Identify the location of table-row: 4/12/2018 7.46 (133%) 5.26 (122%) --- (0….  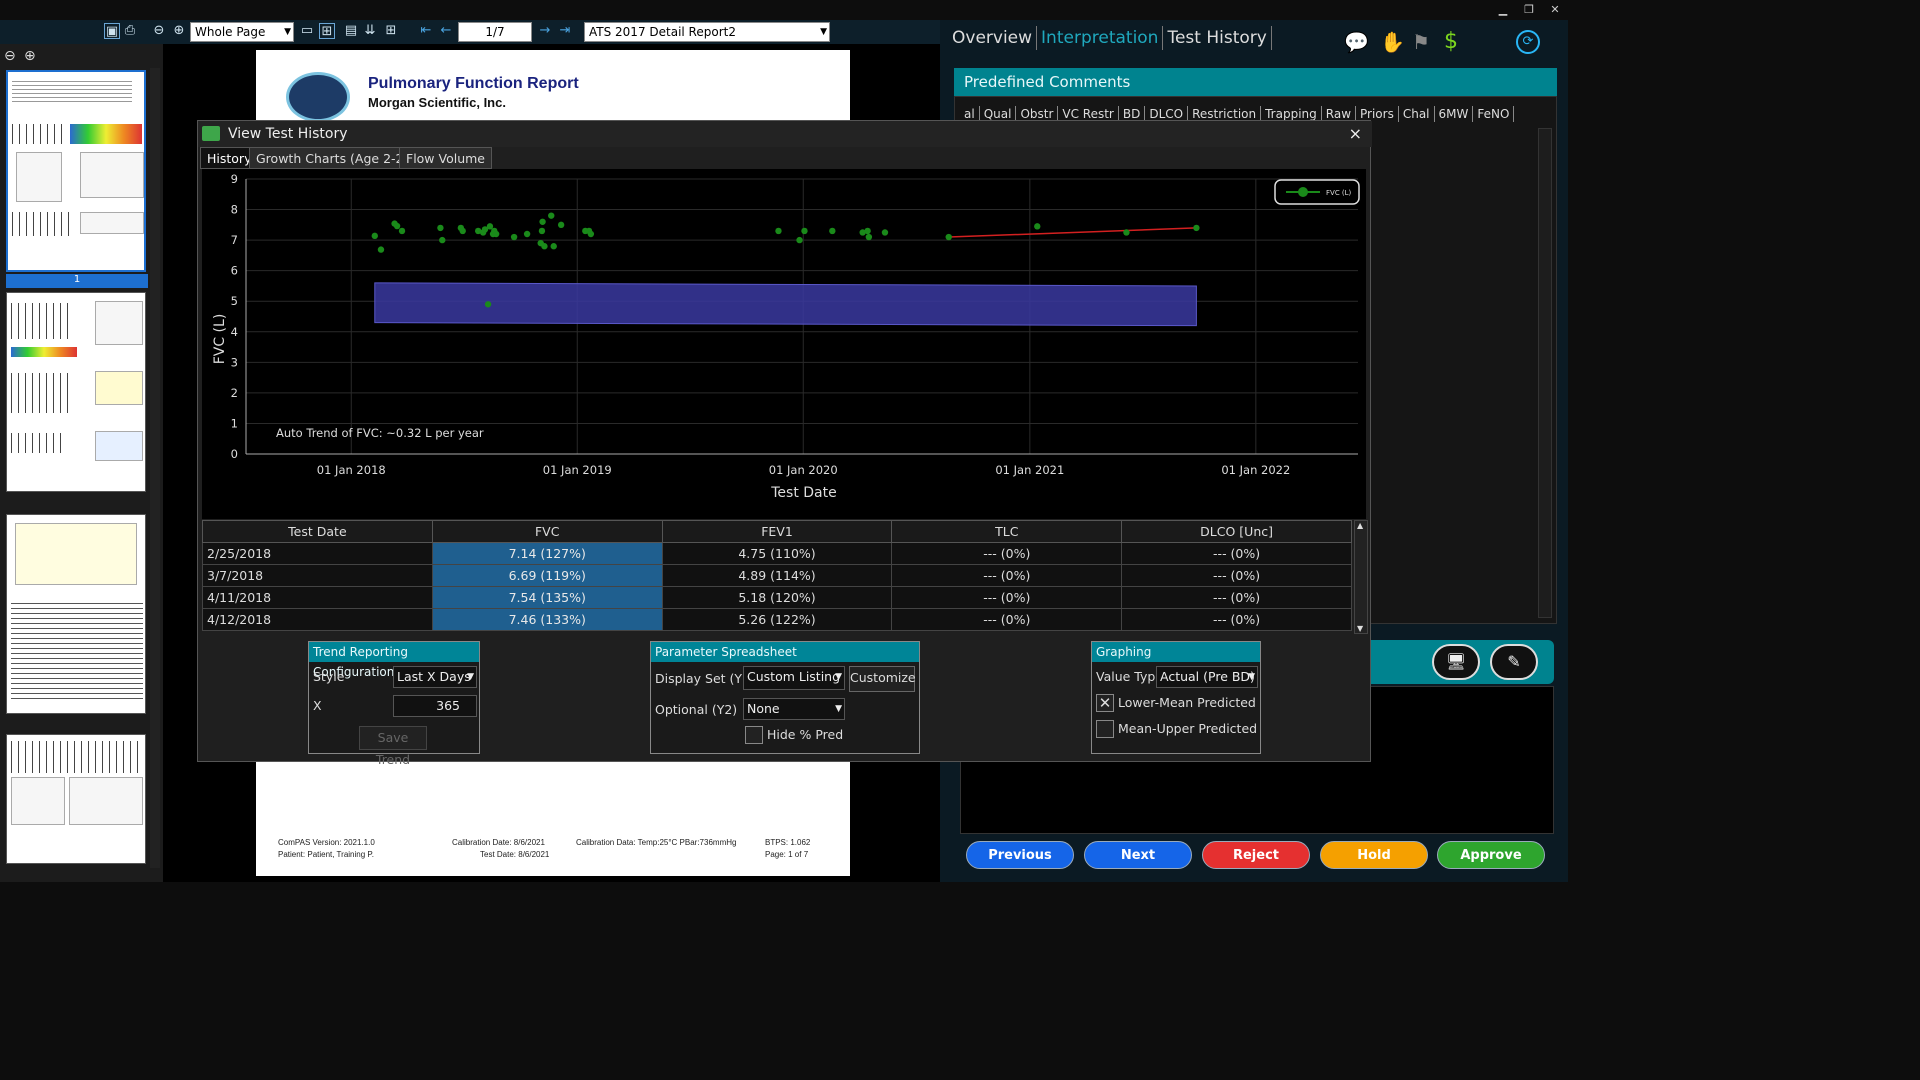
(777, 619).